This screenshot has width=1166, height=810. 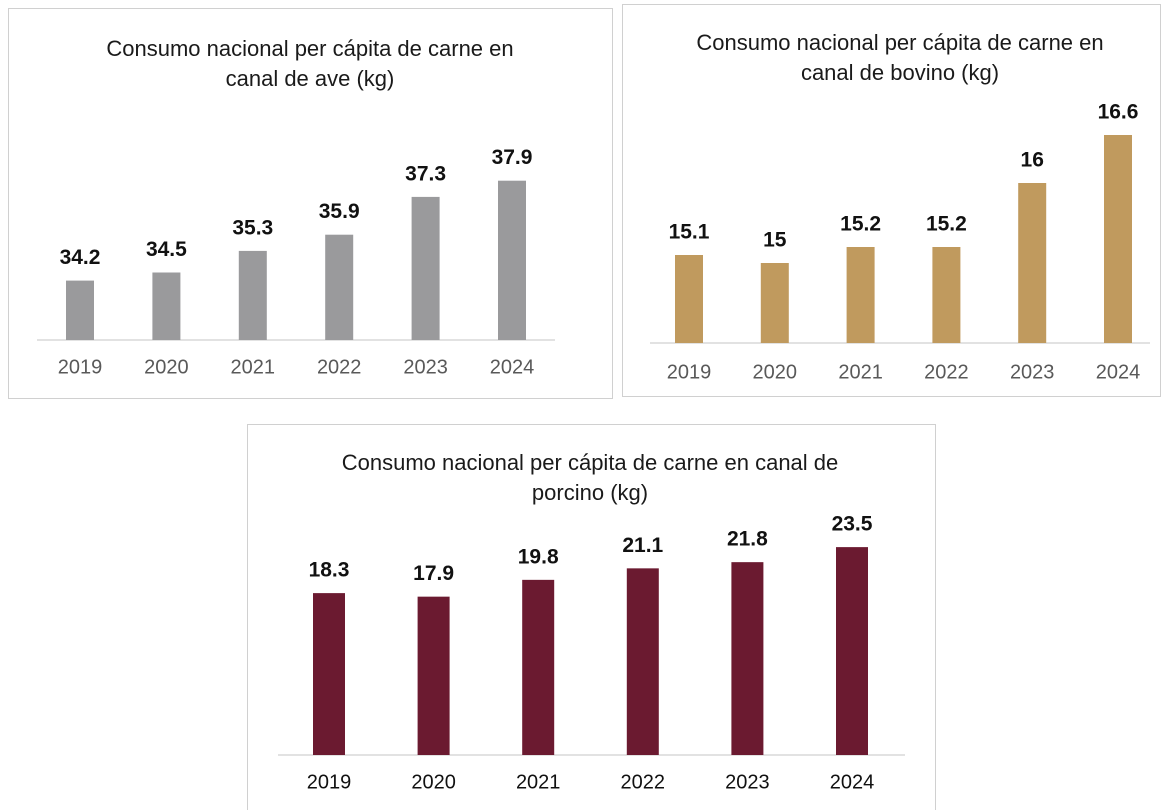 What do you see at coordinates (425, 173) in the screenshot?
I see `value-label: 37.3` at bounding box center [425, 173].